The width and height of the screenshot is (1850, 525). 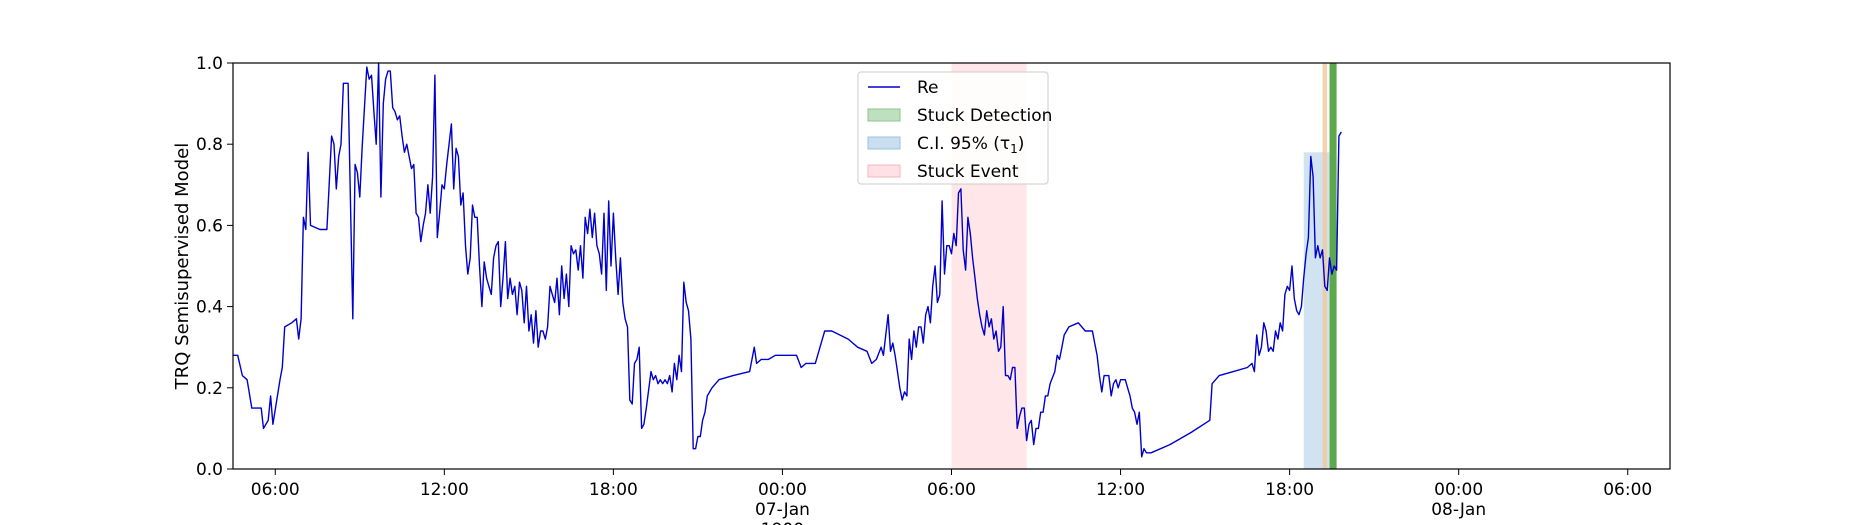 What do you see at coordinates (928, 88) in the screenshot?
I see `legend-label-0: Re` at bounding box center [928, 88].